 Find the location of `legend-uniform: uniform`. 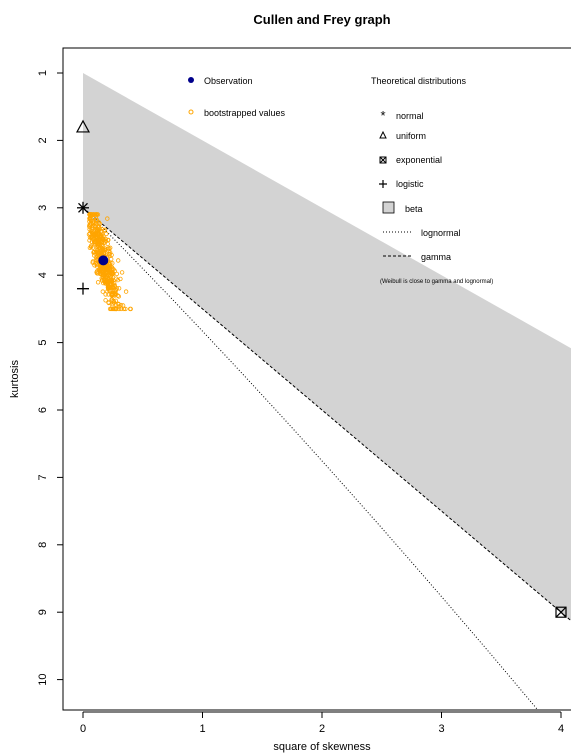

legend-uniform: uniform is located at coordinates (402, 135).